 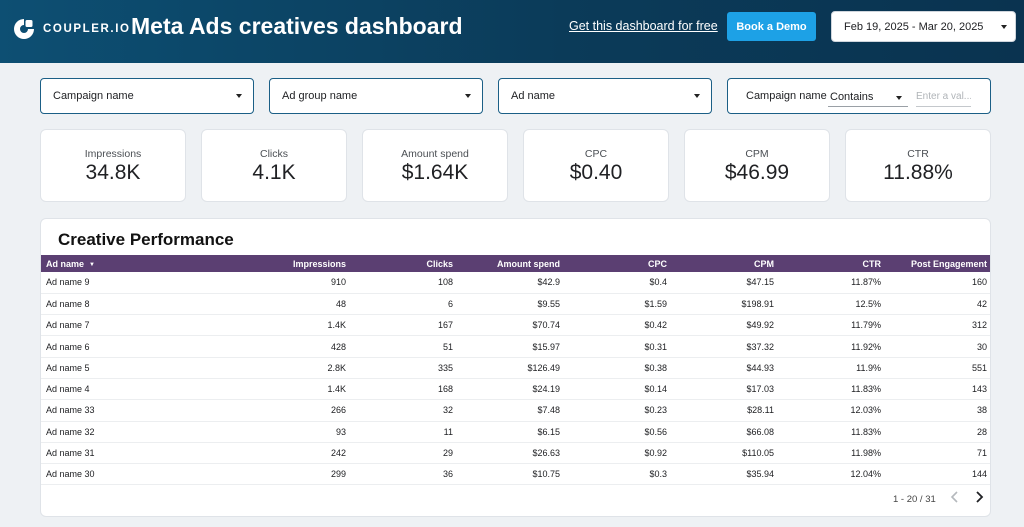 What do you see at coordinates (760, 431) in the screenshot?
I see `cell-cpm: $66.08` at bounding box center [760, 431].